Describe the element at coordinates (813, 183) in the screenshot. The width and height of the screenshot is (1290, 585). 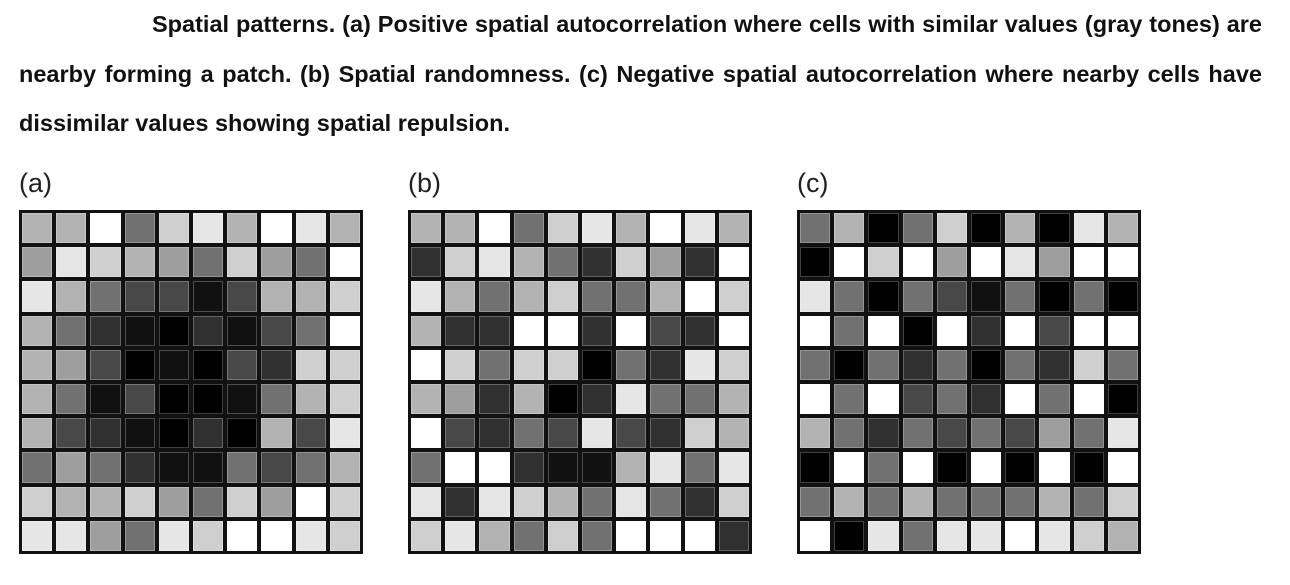
I see `panel-c-label: (c)` at that location.